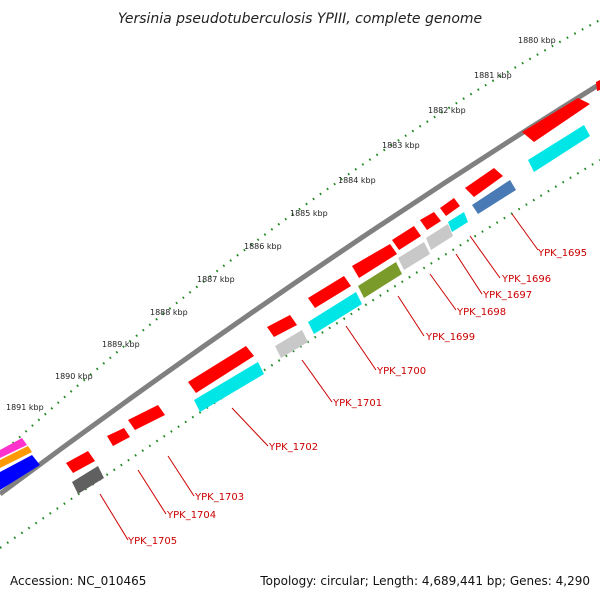  What do you see at coordinates (293, 447) in the screenshot?
I see `gene-label: YPK_1702` at bounding box center [293, 447].